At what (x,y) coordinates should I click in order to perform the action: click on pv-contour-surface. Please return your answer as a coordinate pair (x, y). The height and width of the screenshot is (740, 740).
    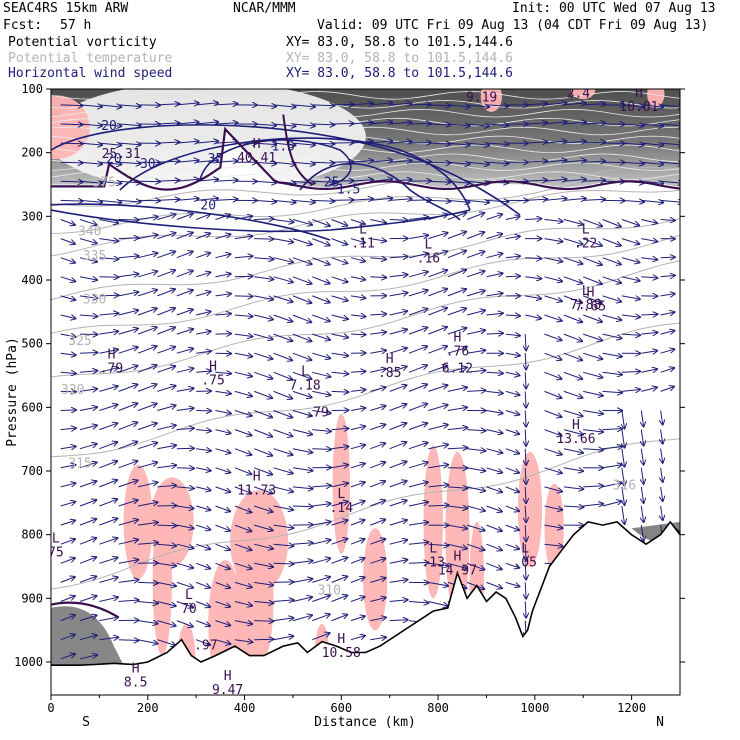
    Looking at the image, I should click on (85, 610).